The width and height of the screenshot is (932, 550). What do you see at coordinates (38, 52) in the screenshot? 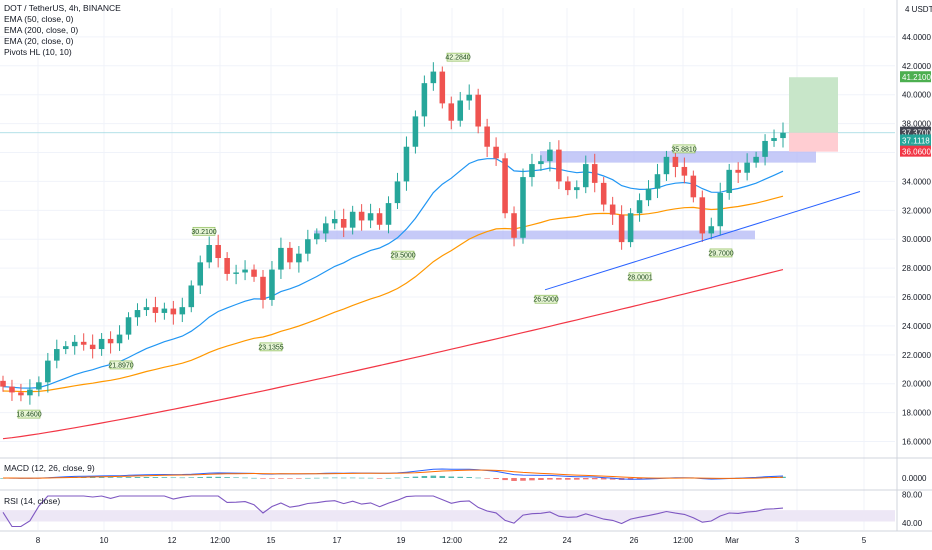
I see `indicator-pivots: Pivots HL (10, 10)` at bounding box center [38, 52].